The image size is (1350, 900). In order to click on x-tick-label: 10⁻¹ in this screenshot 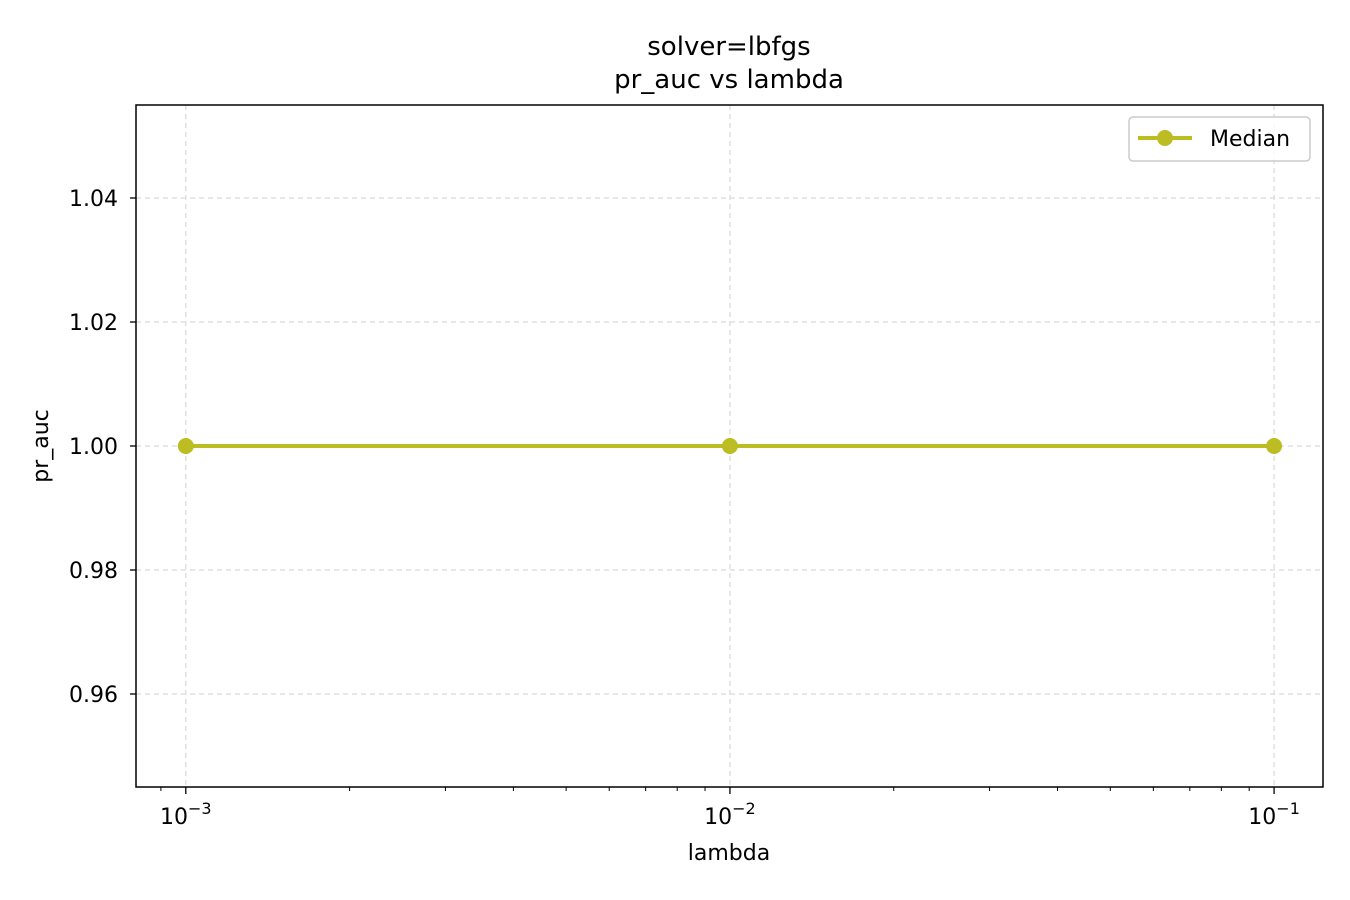, I will do `click(1274, 814)`.